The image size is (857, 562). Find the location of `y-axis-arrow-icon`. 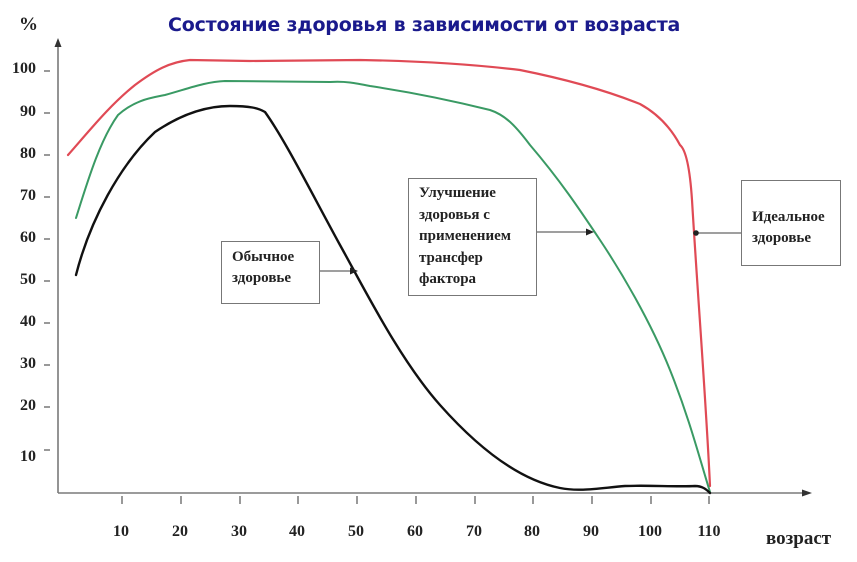

y-axis-arrow-icon is located at coordinates (58, 42).